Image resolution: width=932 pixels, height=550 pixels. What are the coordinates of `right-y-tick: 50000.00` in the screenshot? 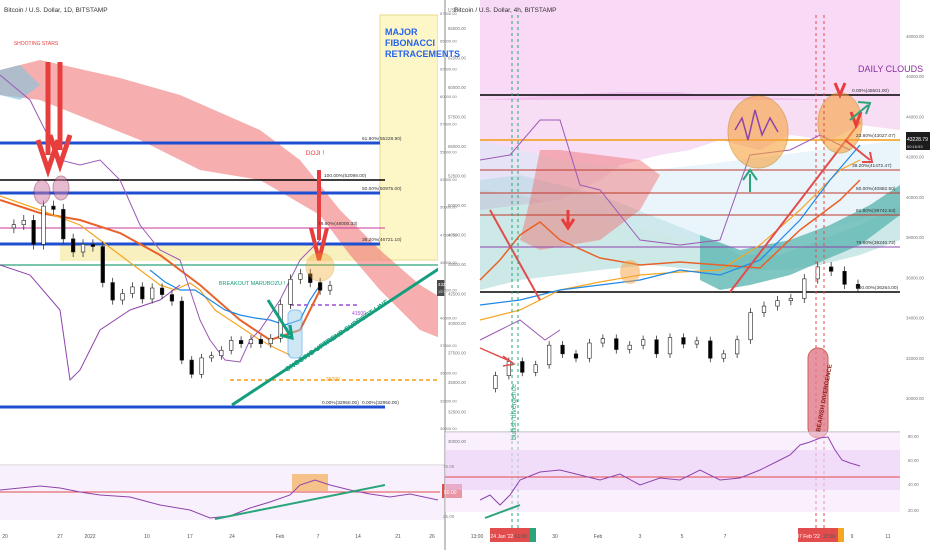 It's located at (457, 205).